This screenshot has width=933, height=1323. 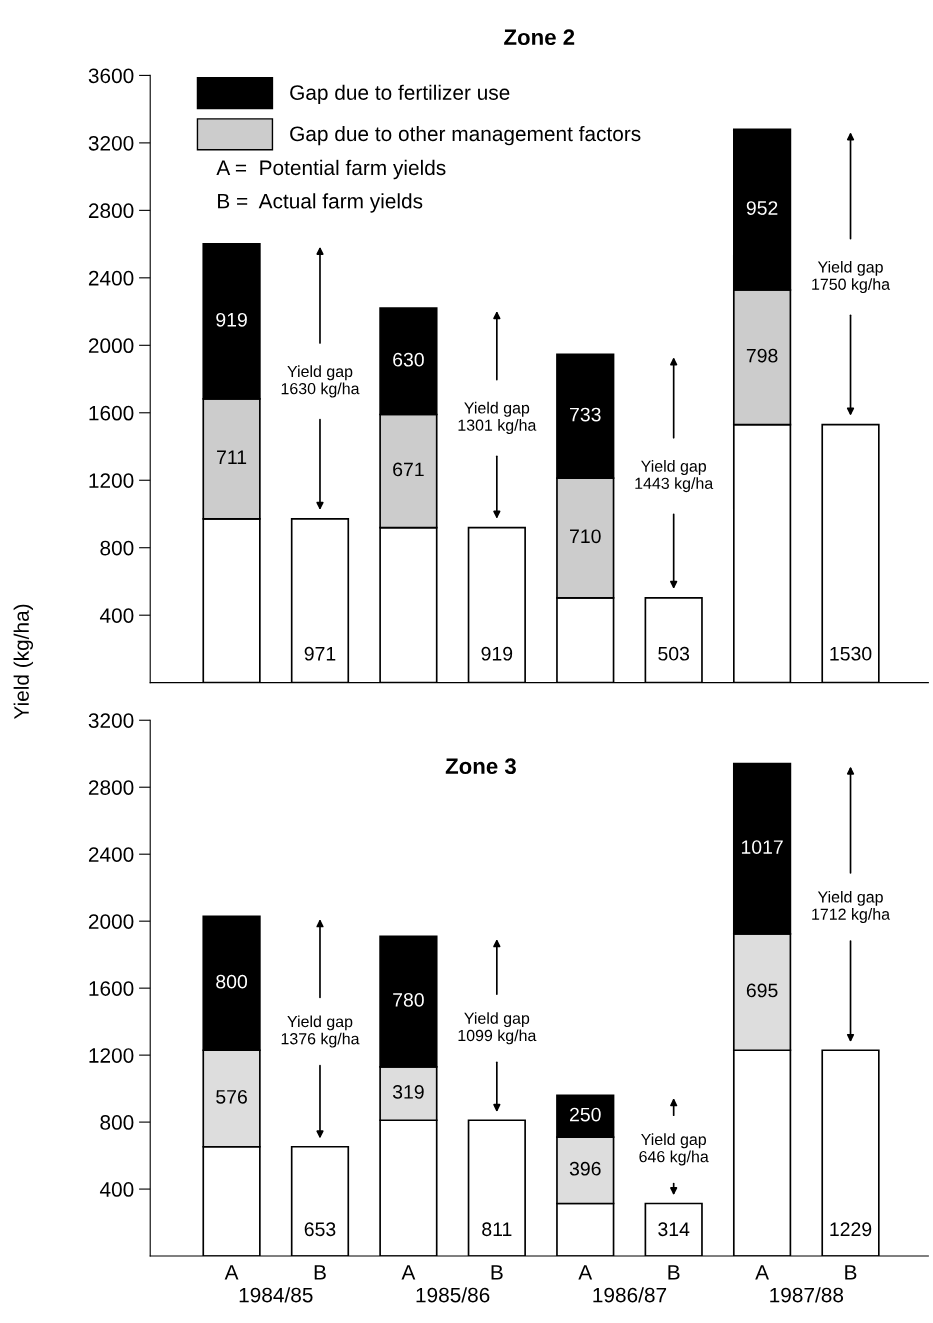 What do you see at coordinates (762, 208) in the screenshot?
I see `data-label: 952` at bounding box center [762, 208].